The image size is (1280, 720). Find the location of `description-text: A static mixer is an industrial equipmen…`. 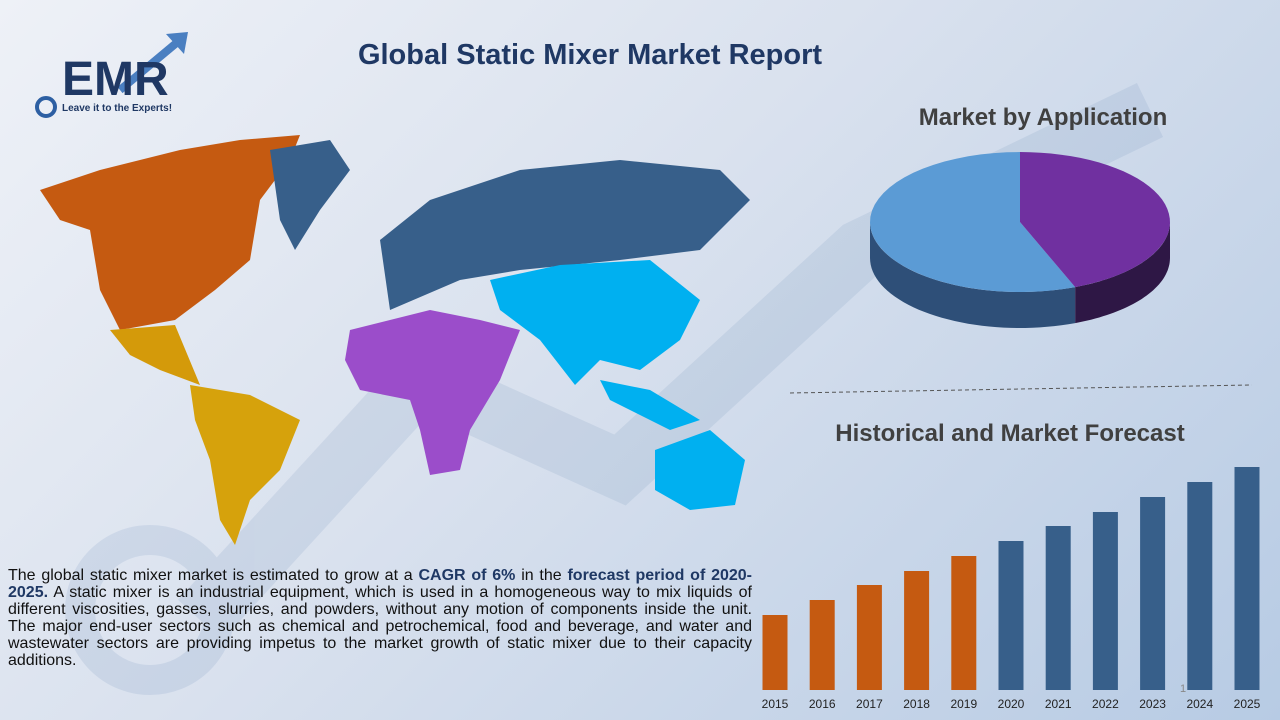

description-text: A static mixer is an industrial equipmen… is located at coordinates (380, 626).